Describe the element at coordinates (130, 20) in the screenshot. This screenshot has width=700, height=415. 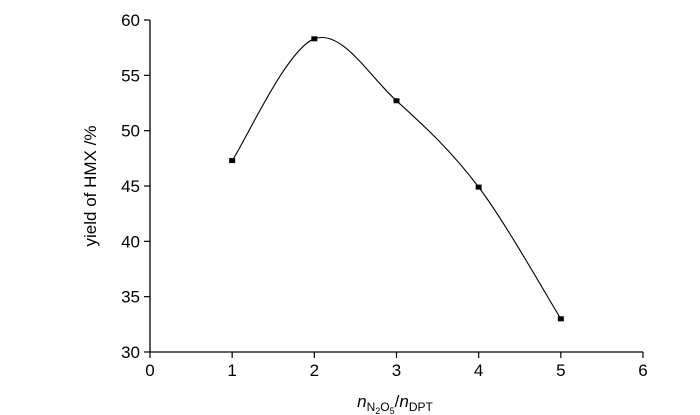
I see `y-tick-label: 60` at that location.